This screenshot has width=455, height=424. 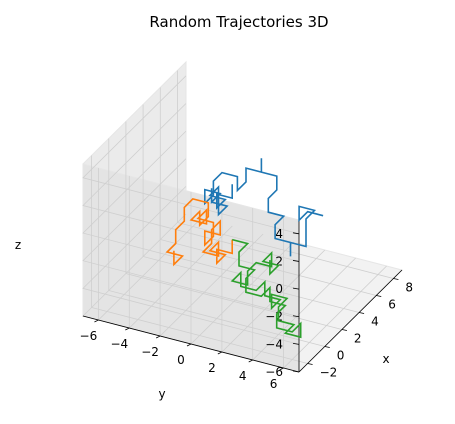 What do you see at coordinates (274, 344) in the screenshot?
I see `z-tick-label: −4` at bounding box center [274, 344].